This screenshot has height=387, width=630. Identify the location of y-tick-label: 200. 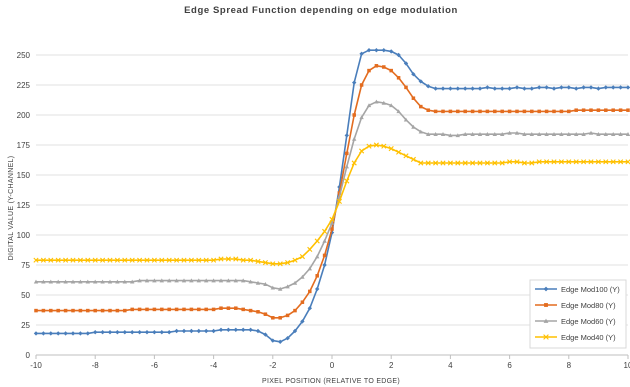
(24, 115).